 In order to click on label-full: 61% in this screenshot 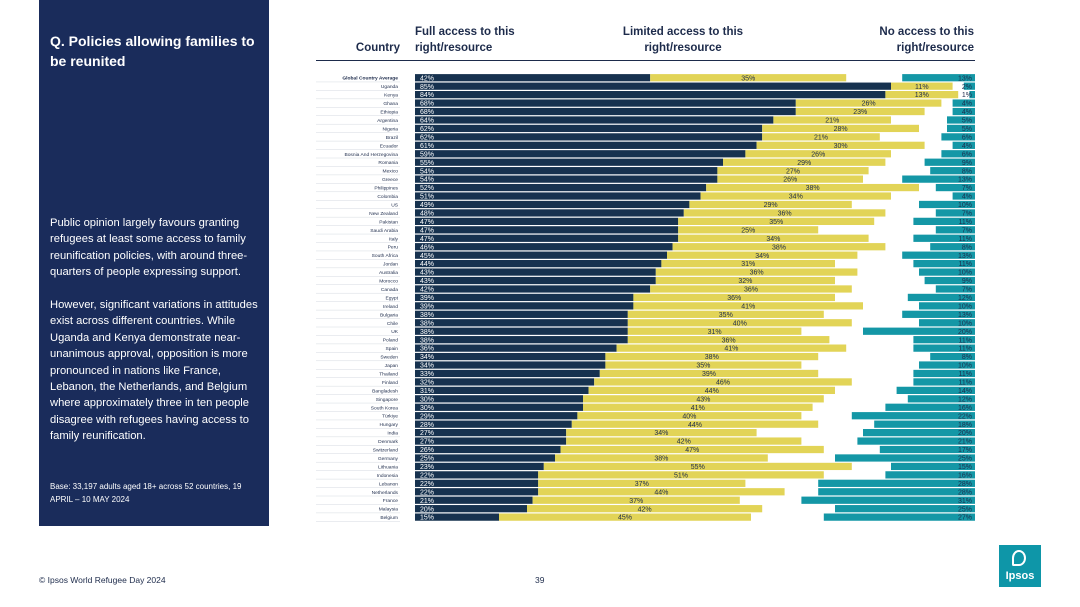, I will do `click(427, 146)`.